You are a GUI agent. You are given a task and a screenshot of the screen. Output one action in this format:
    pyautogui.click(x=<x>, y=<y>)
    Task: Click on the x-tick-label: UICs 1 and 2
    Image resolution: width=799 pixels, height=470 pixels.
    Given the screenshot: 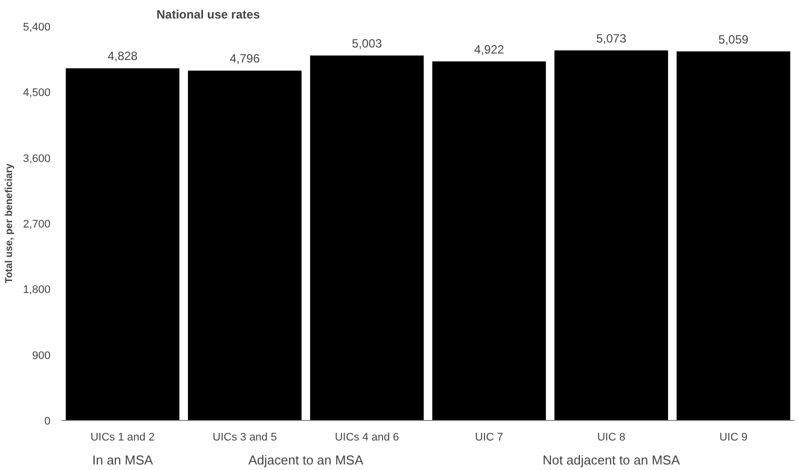 What is the action you would take?
    pyautogui.click(x=122, y=438)
    